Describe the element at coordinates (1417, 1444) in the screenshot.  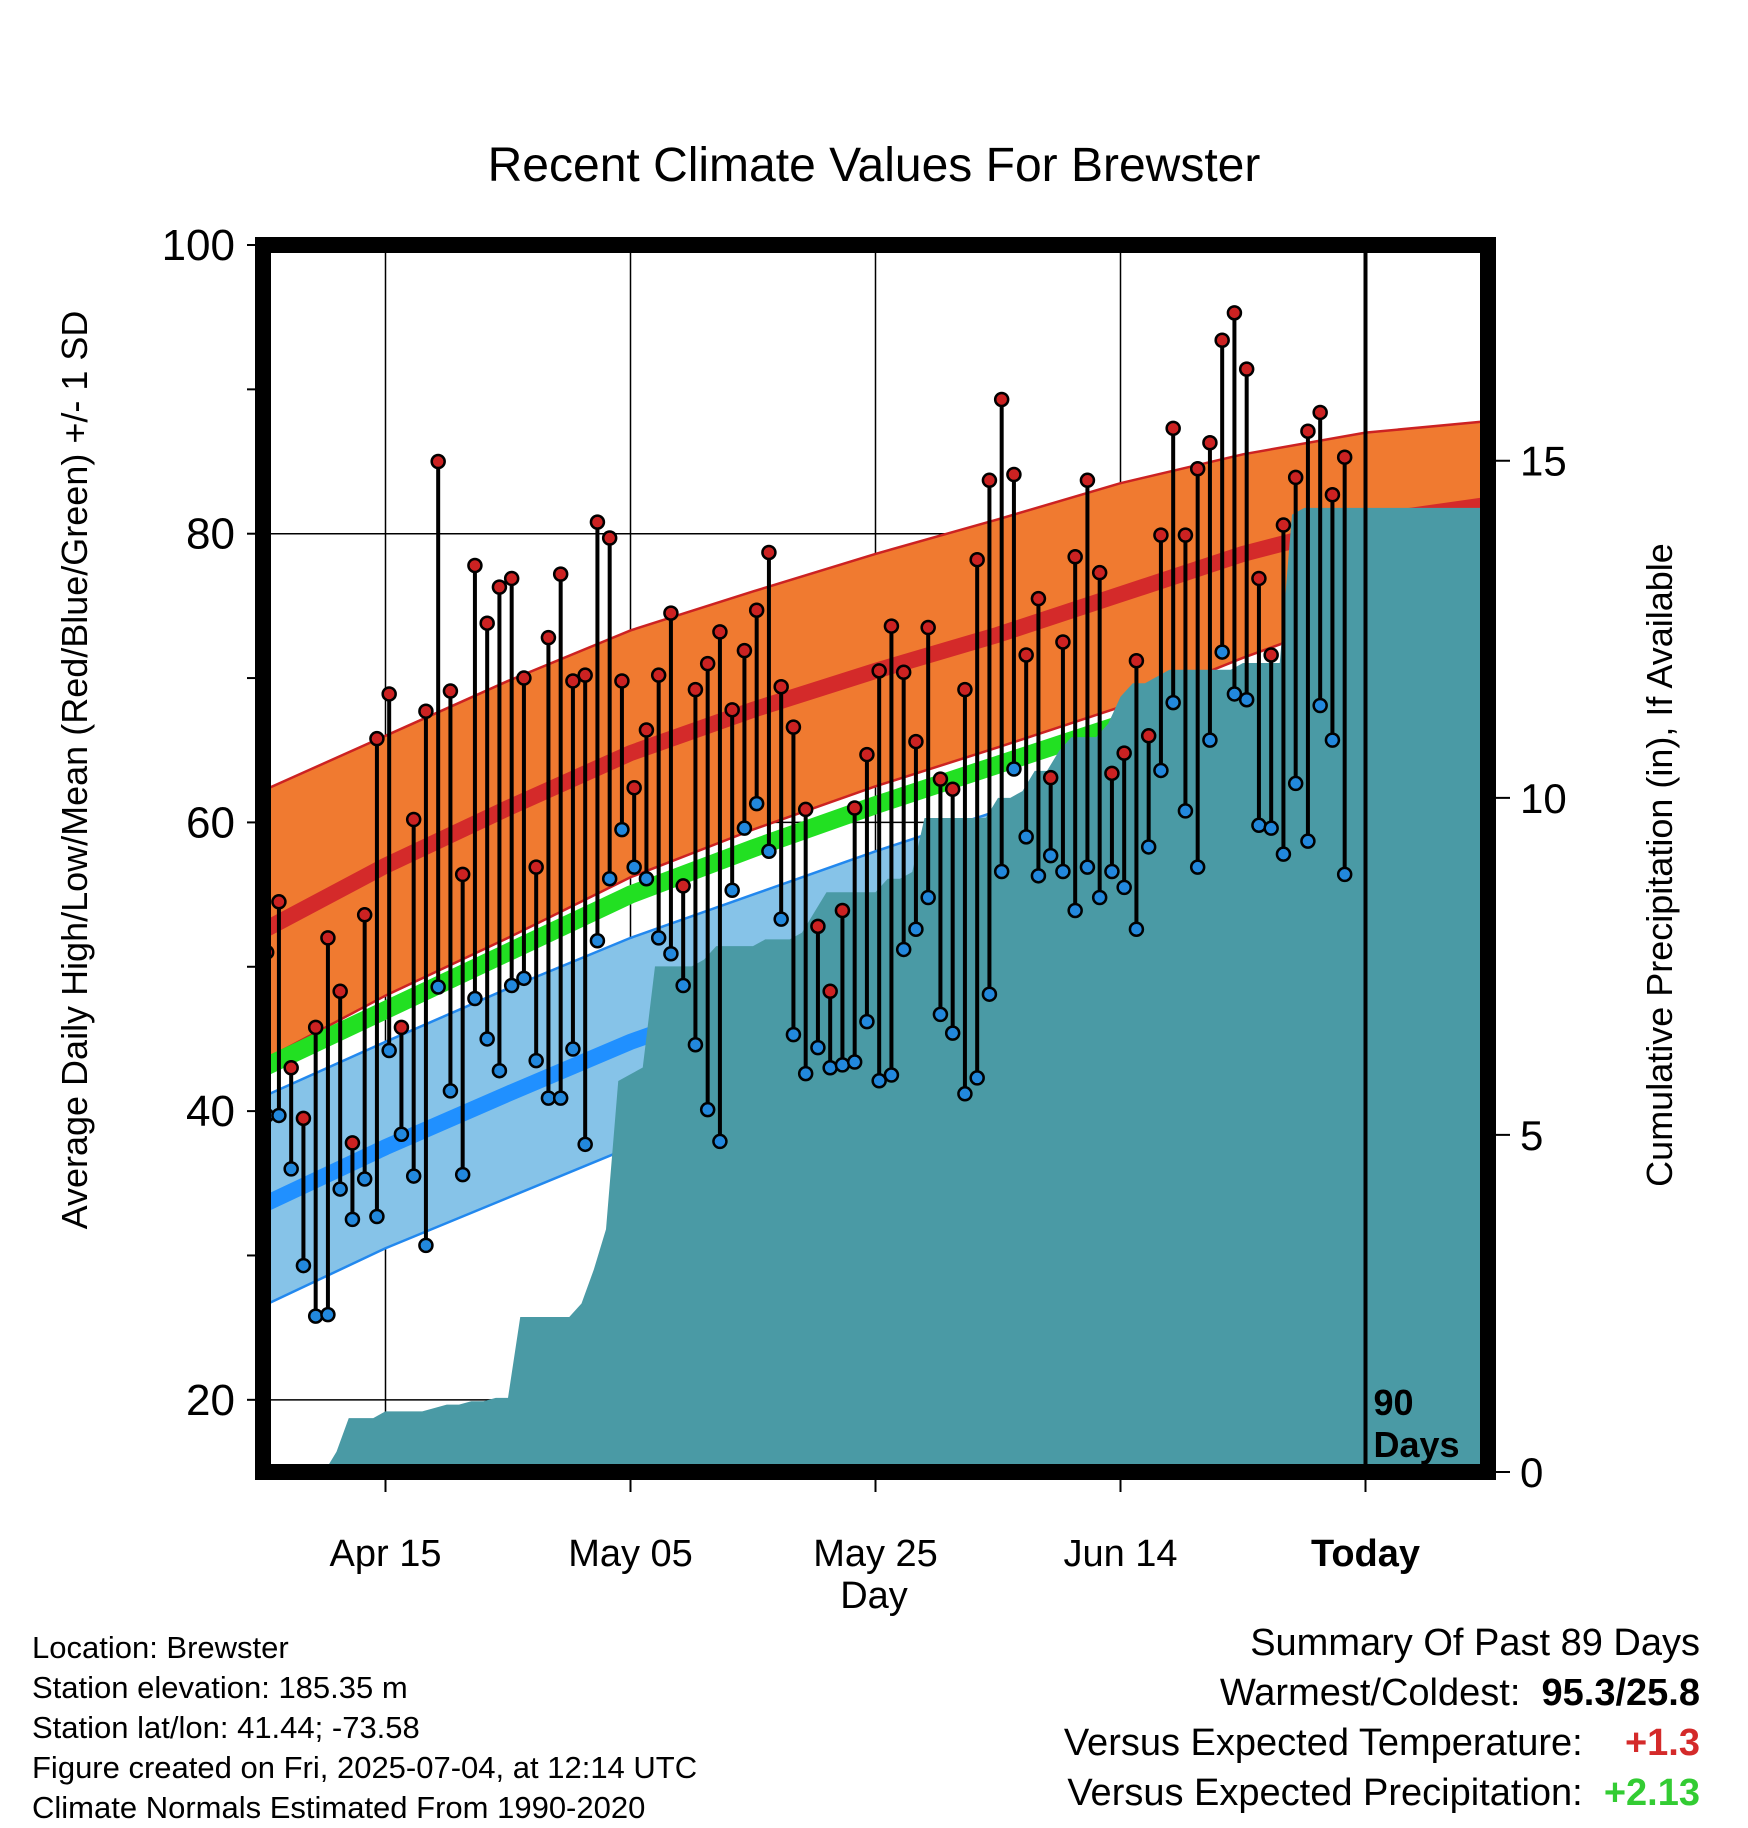
I see `today-days-word: Days` at that location.